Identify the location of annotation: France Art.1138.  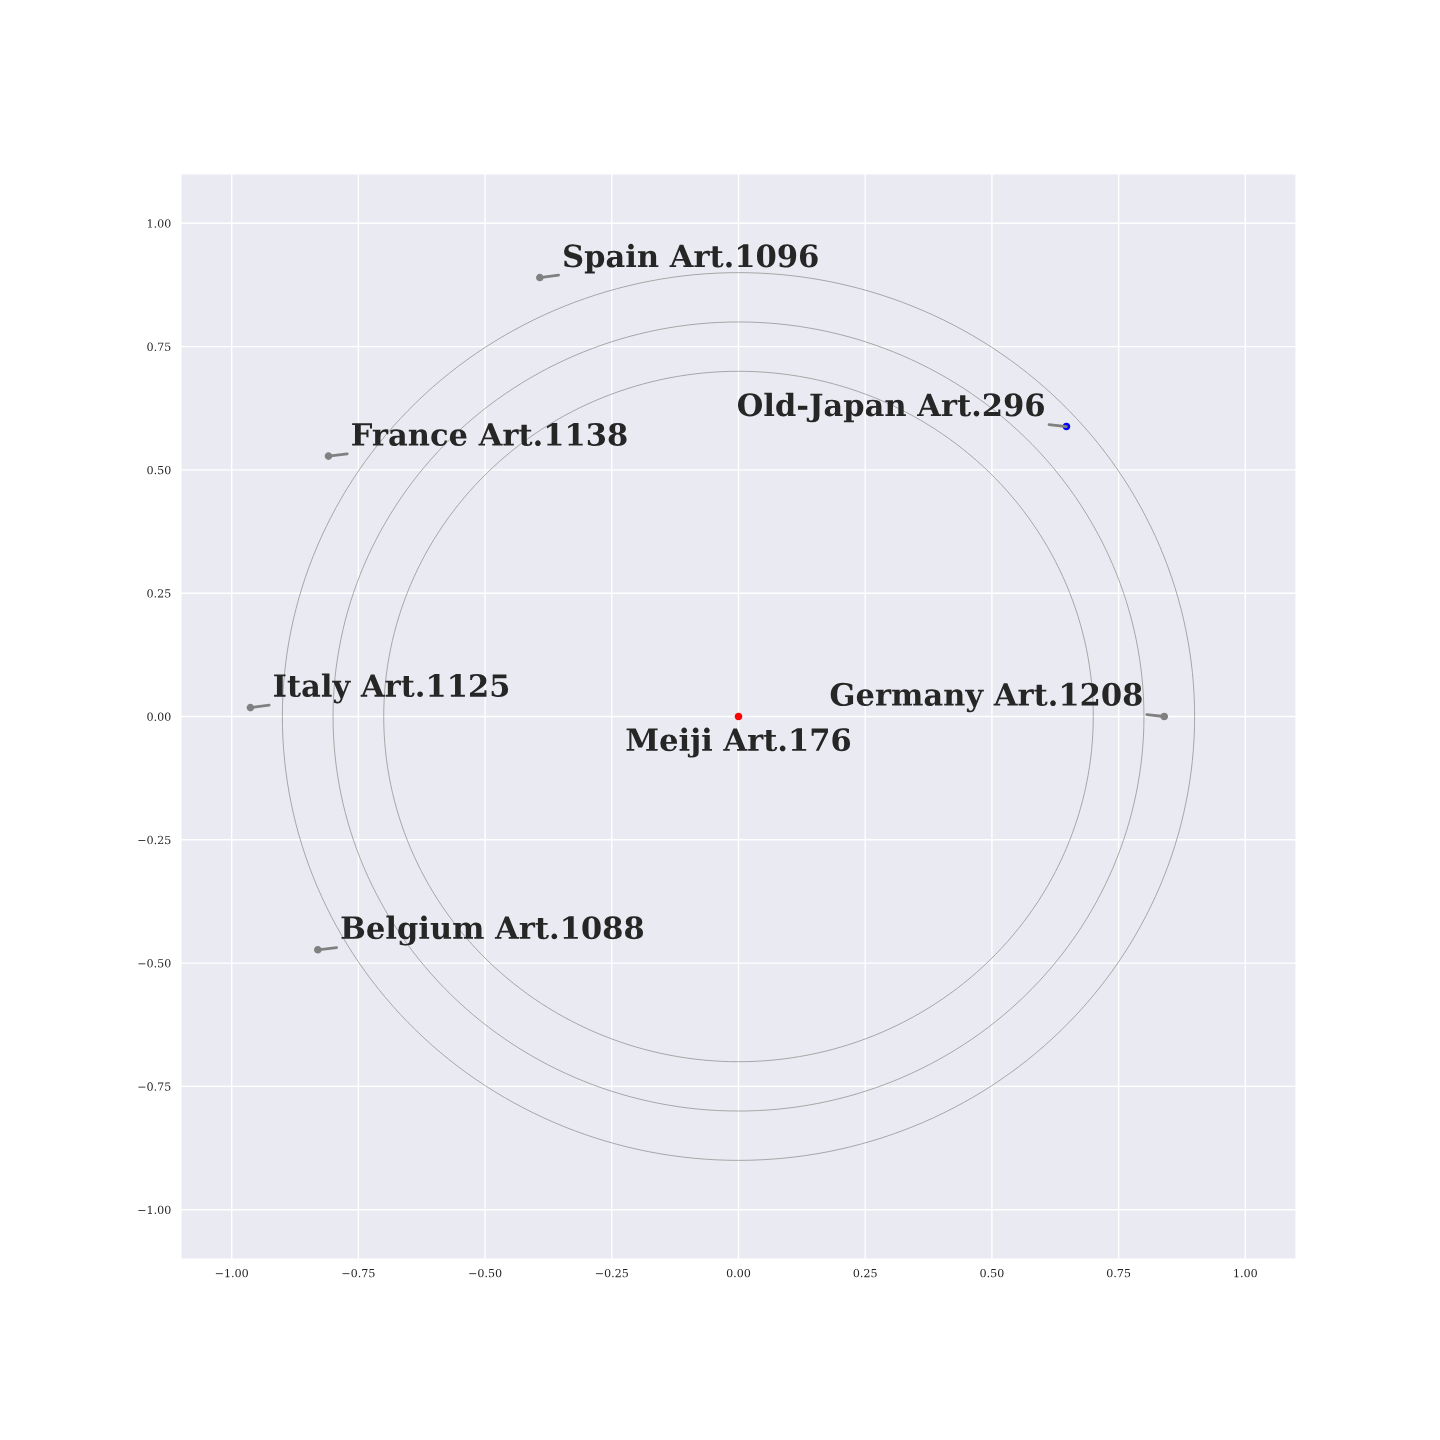
(489, 434).